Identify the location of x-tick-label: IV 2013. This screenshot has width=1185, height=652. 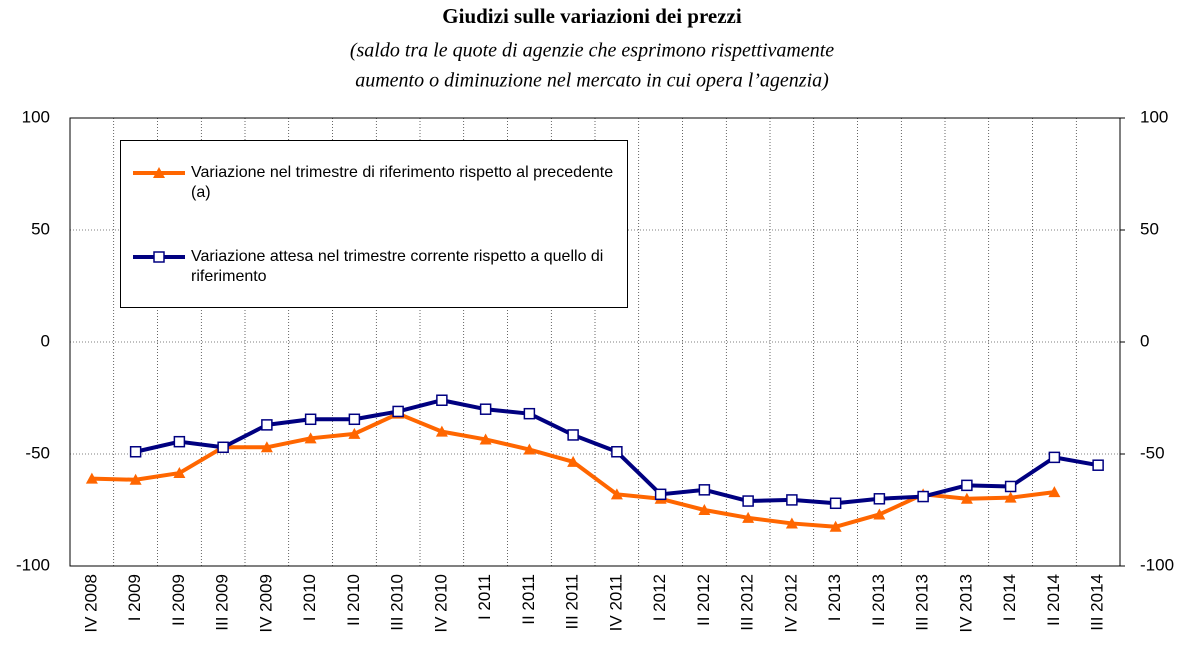
(965, 603).